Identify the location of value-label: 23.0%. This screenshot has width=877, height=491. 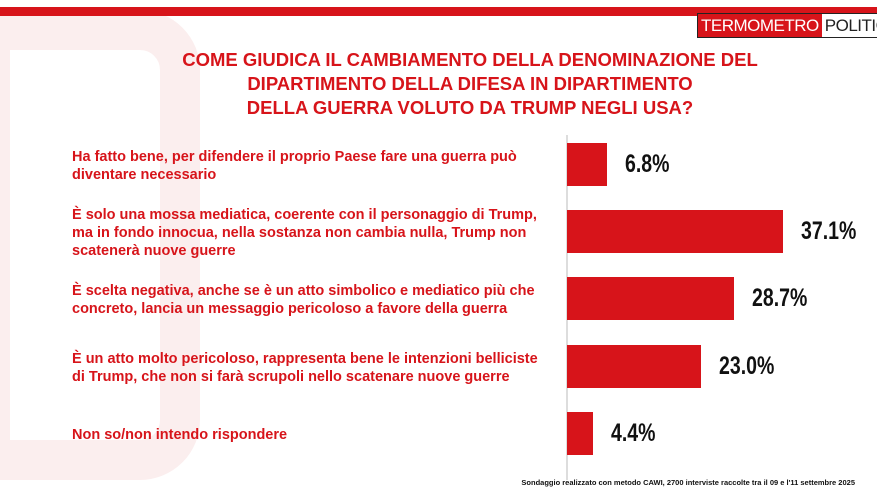
(746, 366).